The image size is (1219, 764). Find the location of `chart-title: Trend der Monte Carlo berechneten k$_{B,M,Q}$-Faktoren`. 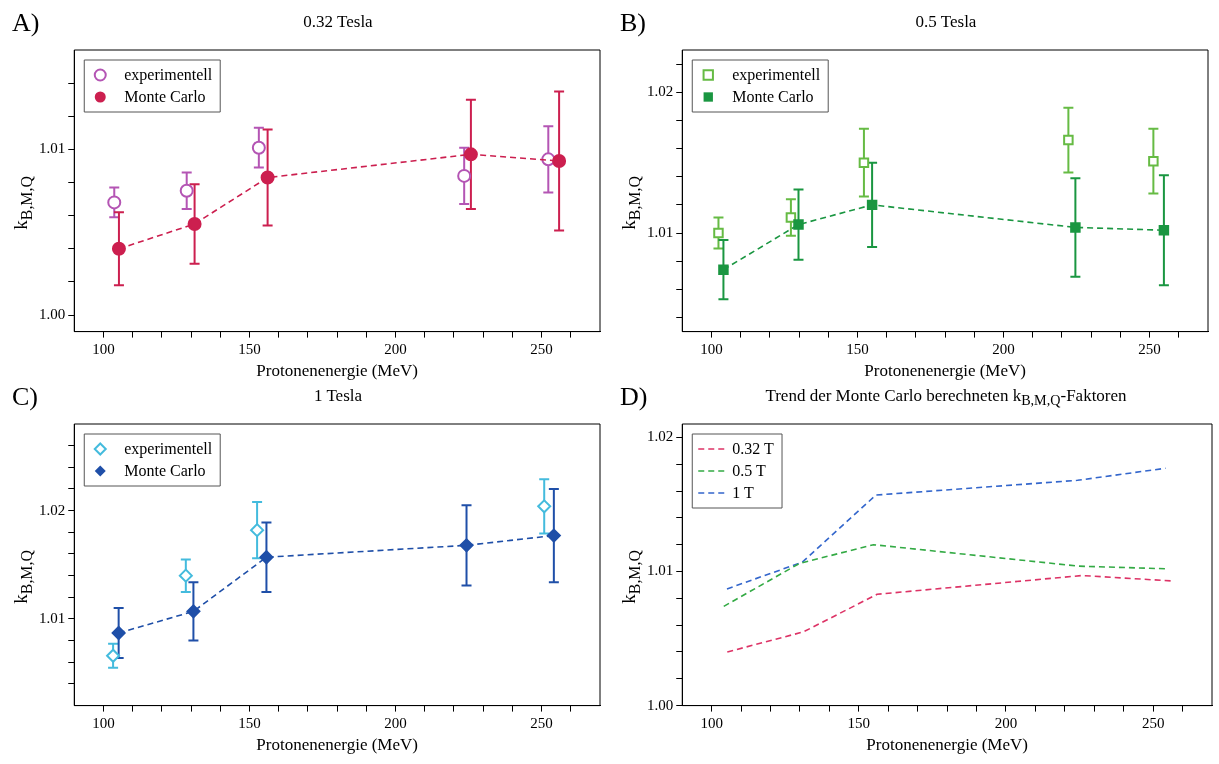

chart-title: Trend der Monte Carlo berechneten k$_{B,M,Q}$-Faktoren is located at coordinates (946, 398).